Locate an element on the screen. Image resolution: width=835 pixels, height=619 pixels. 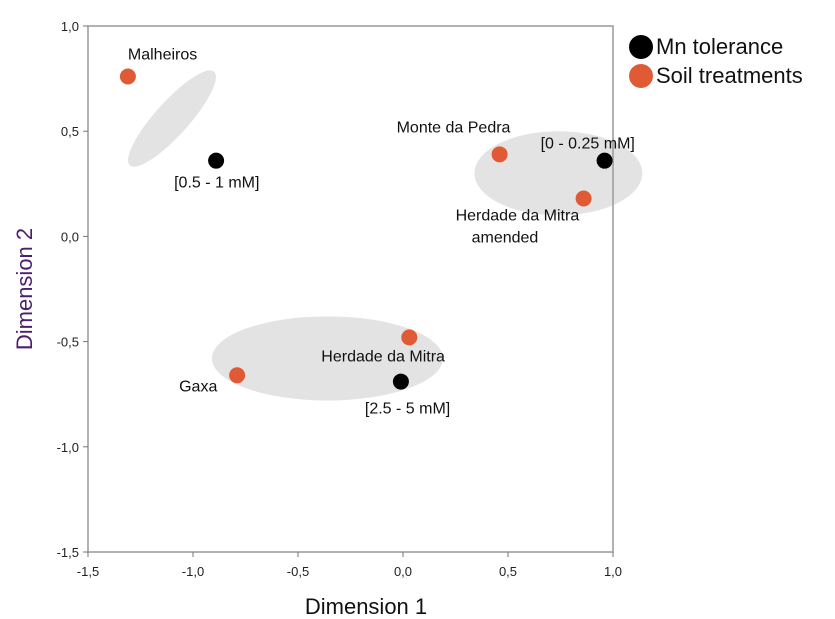
x-axis-title: Dimension 1 is located at coordinates (366, 606).